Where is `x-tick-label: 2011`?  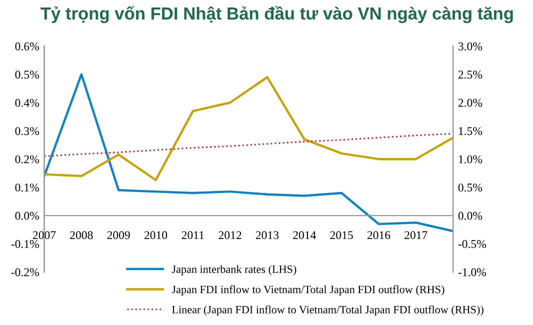
x-tick-label: 2011 is located at coordinates (193, 235).